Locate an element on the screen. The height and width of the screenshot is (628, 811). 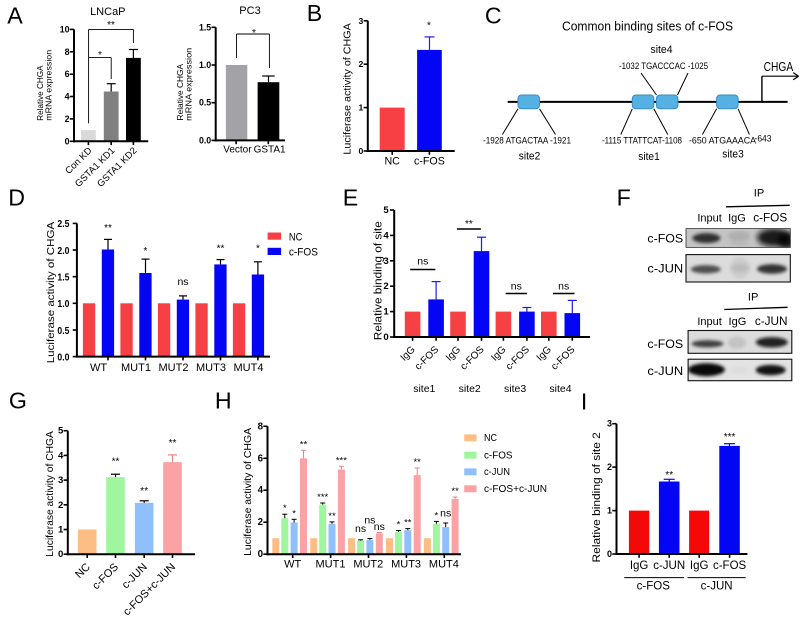
svg-text: c-FOS+c-JUN is located at coordinates (515, 489).